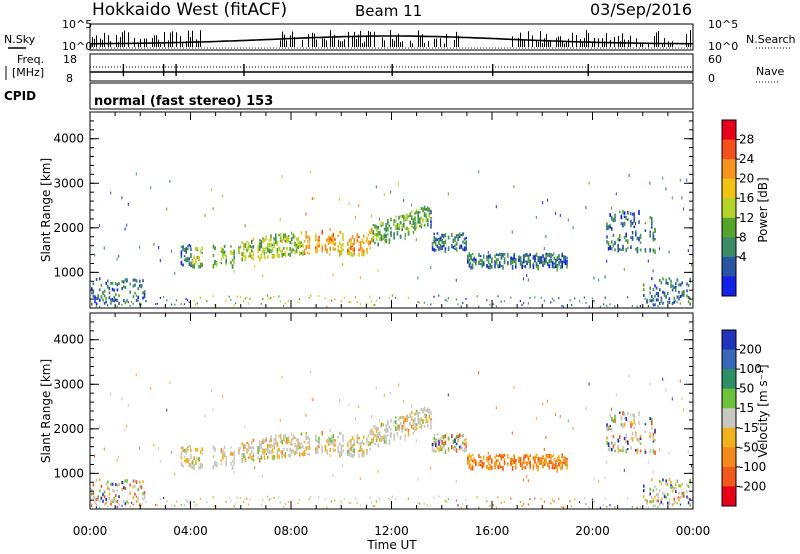 This screenshot has width=800, height=554. What do you see at coordinates (68, 139) in the screenshot?
I see `y-tick-label: 4000` at bounding box center [68, 139].